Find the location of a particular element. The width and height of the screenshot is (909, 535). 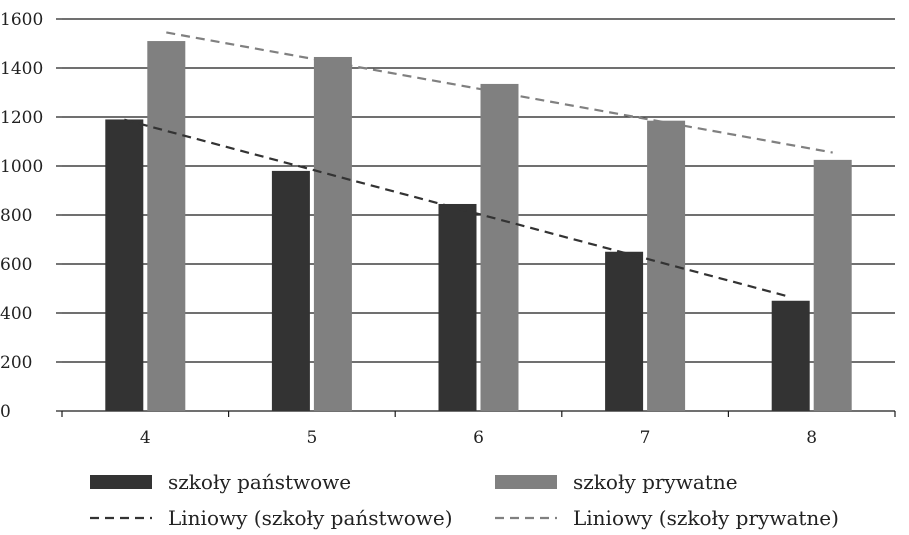

legend-label: Liniowy (szkoły państwowe) is located at coordinates (310, 518).